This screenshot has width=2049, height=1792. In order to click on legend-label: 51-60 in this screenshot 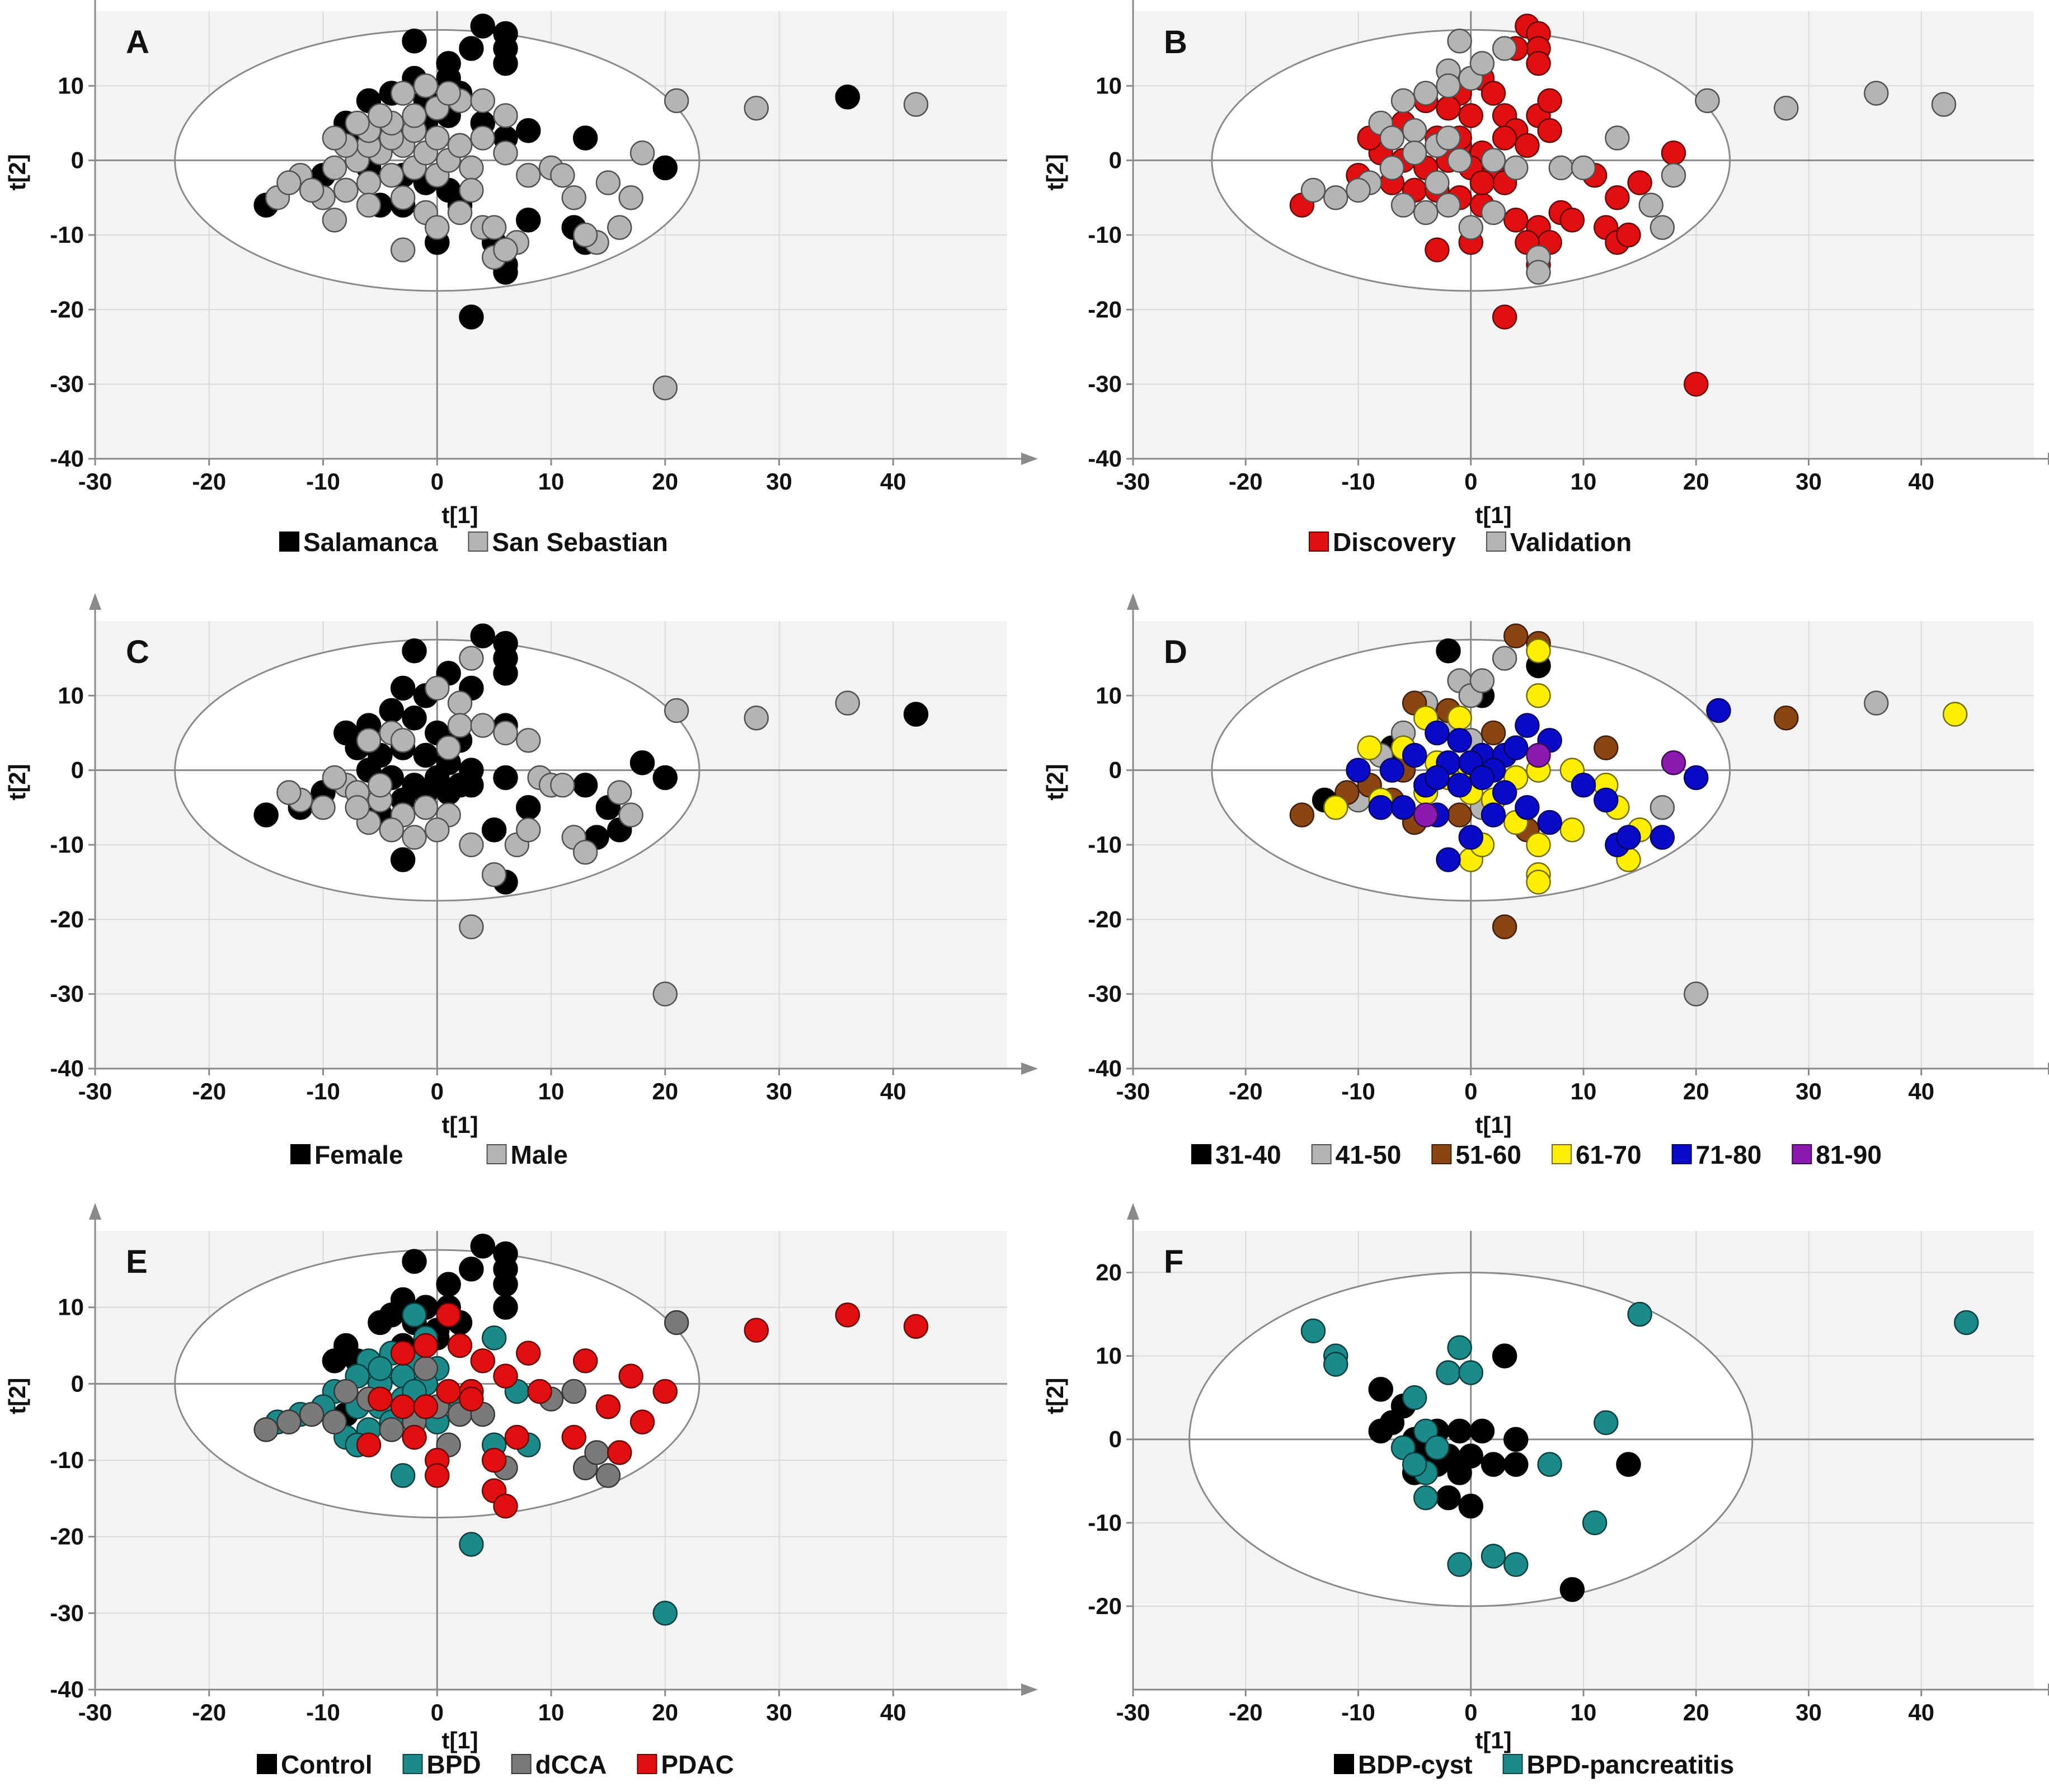, I will do `click(1488, 1154)`.